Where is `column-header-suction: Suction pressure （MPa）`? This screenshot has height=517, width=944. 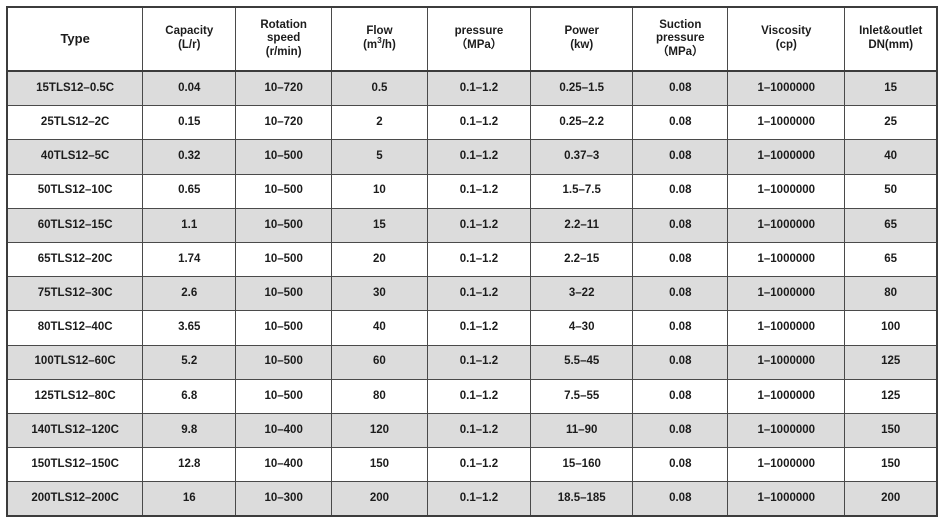 column-header-suction: Suction pressure （MPa） is located at coordinates (680, 39).